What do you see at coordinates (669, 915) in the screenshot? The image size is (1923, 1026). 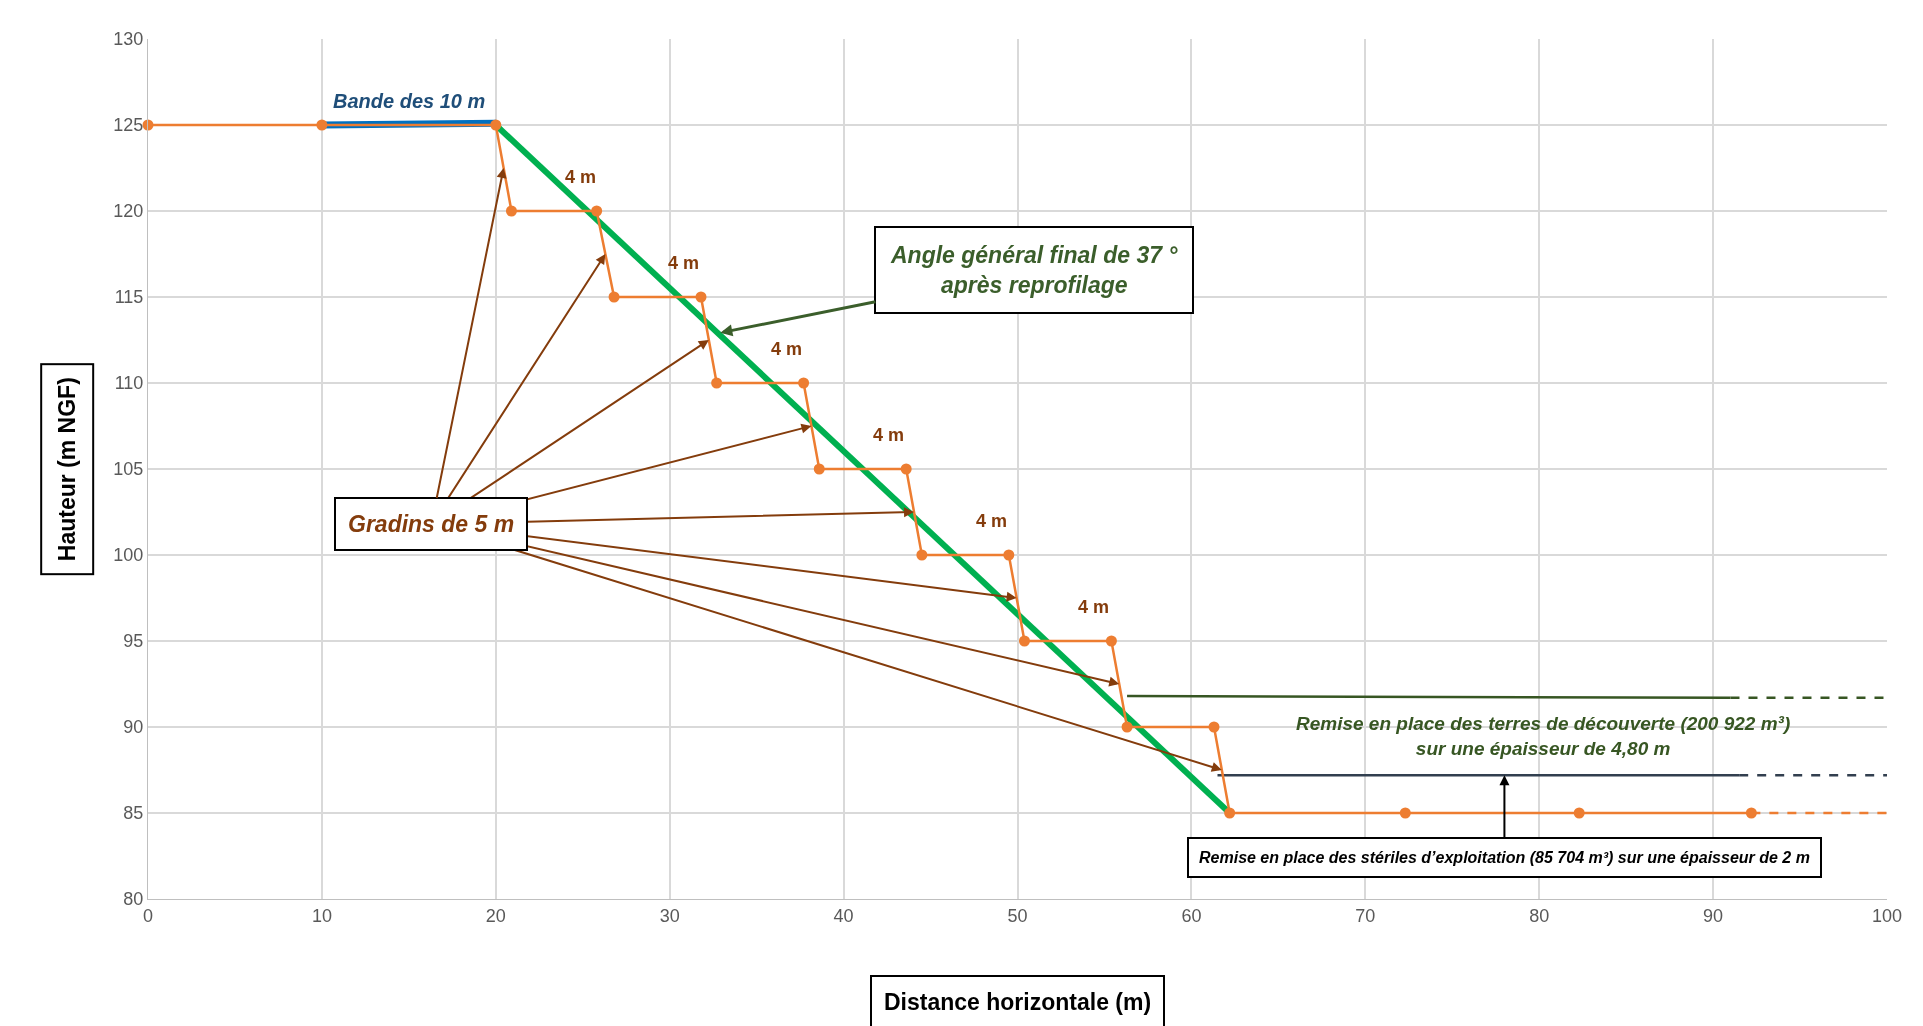 I see `x-tick-label: 30` at bounding box center [669, 915].